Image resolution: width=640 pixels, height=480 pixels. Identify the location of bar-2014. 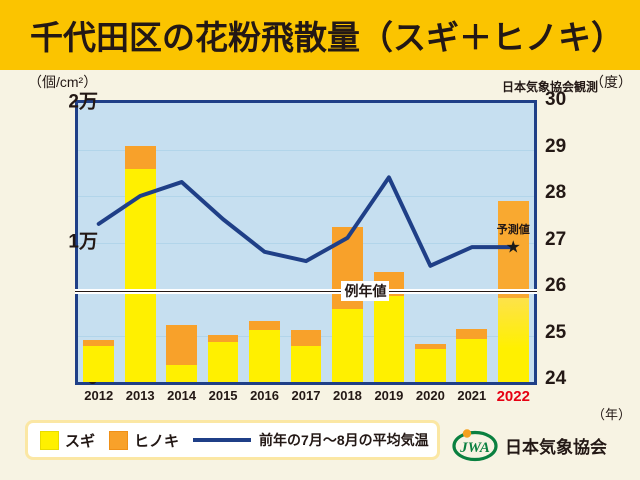
(181, 353).